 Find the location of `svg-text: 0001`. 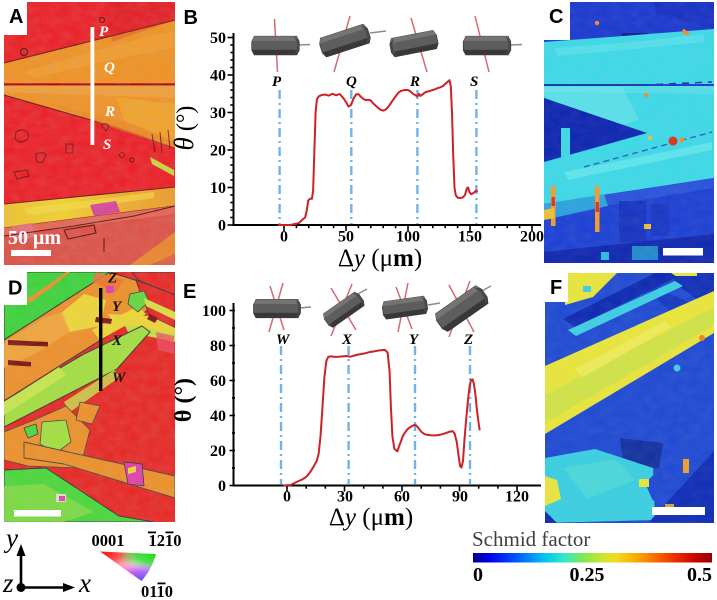

svg-text: 0001 is located at coordinates (108, 540).